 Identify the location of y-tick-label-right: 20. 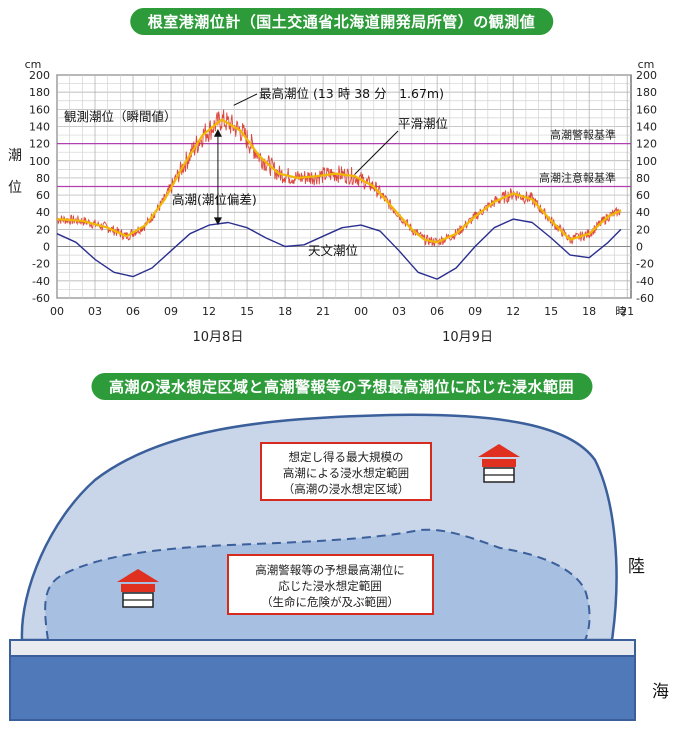
(643, 229).